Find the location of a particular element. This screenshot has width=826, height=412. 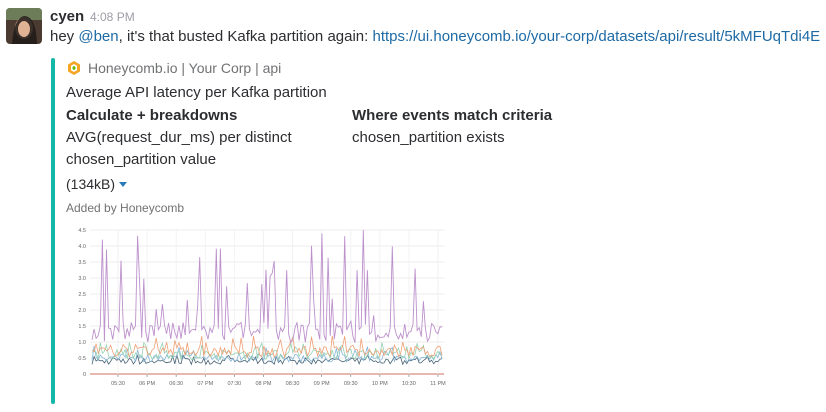

where-heading: Where events match criteria is located at coordinates (452, 115).